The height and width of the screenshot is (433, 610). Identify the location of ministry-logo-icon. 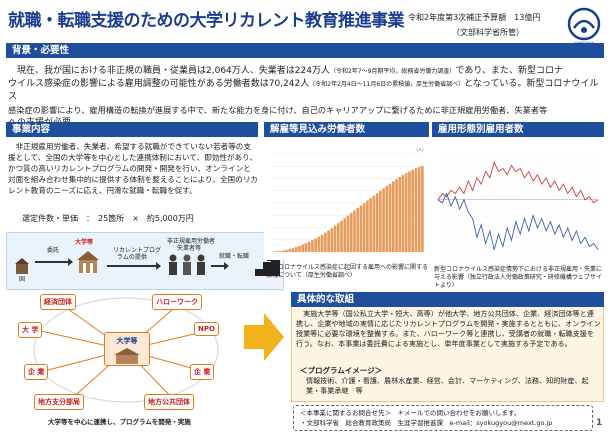
(584, 24).